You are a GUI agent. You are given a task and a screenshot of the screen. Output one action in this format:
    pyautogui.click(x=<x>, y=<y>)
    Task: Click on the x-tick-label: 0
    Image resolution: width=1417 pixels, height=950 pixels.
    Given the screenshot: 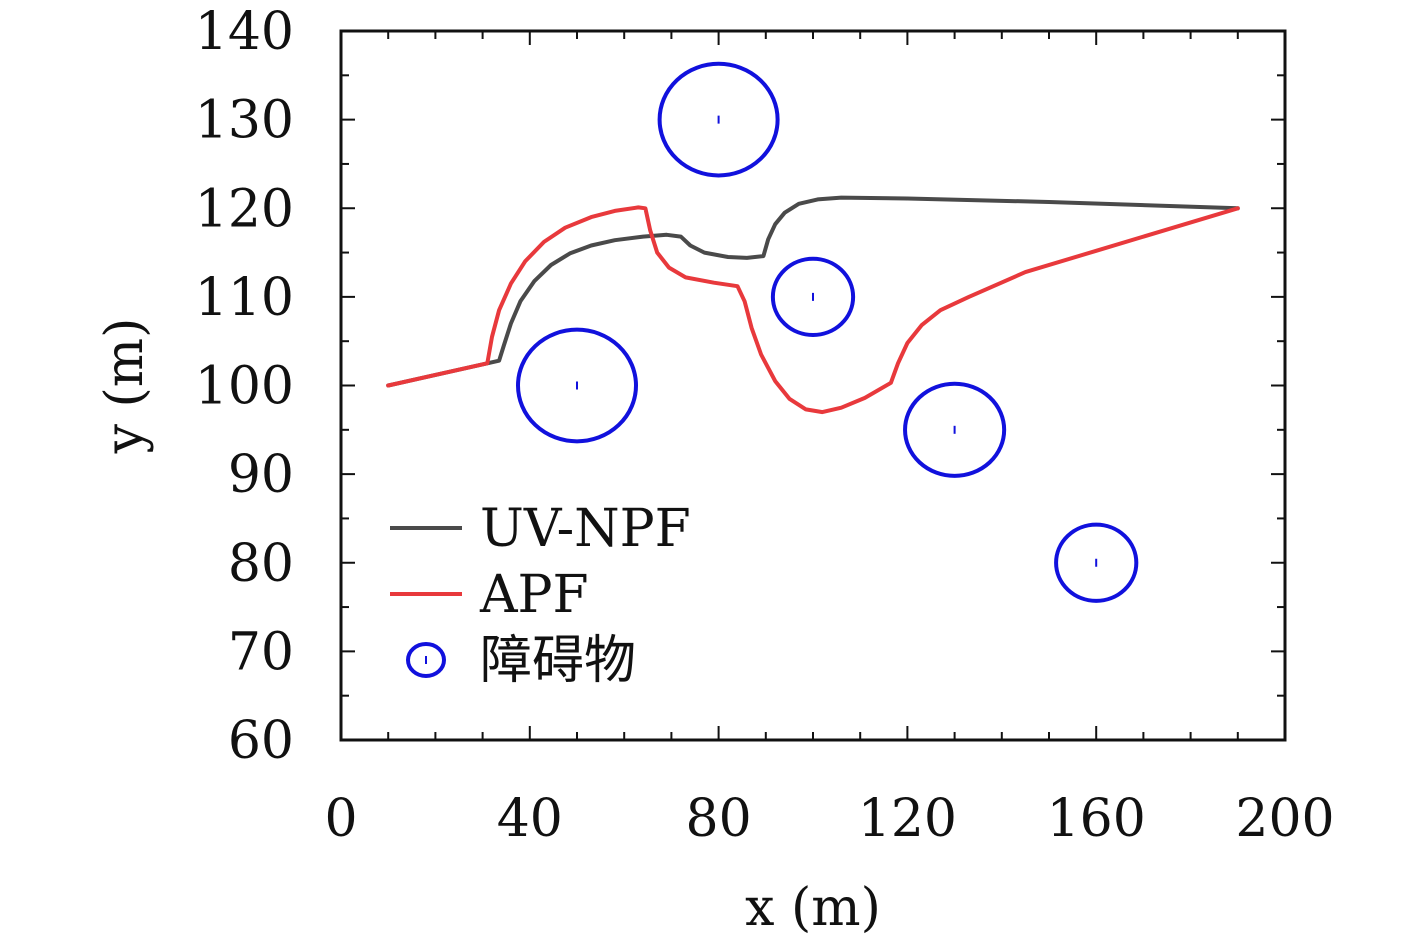 What is the action you would take?
    pyautogui.click(x=340, y=819)
    